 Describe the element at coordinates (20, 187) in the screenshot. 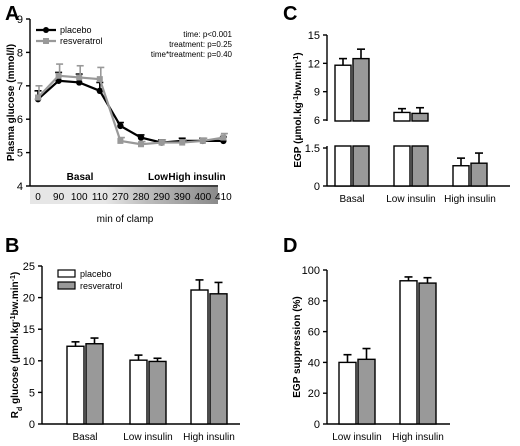

I see `a-y-tick-label: 4` at that location.